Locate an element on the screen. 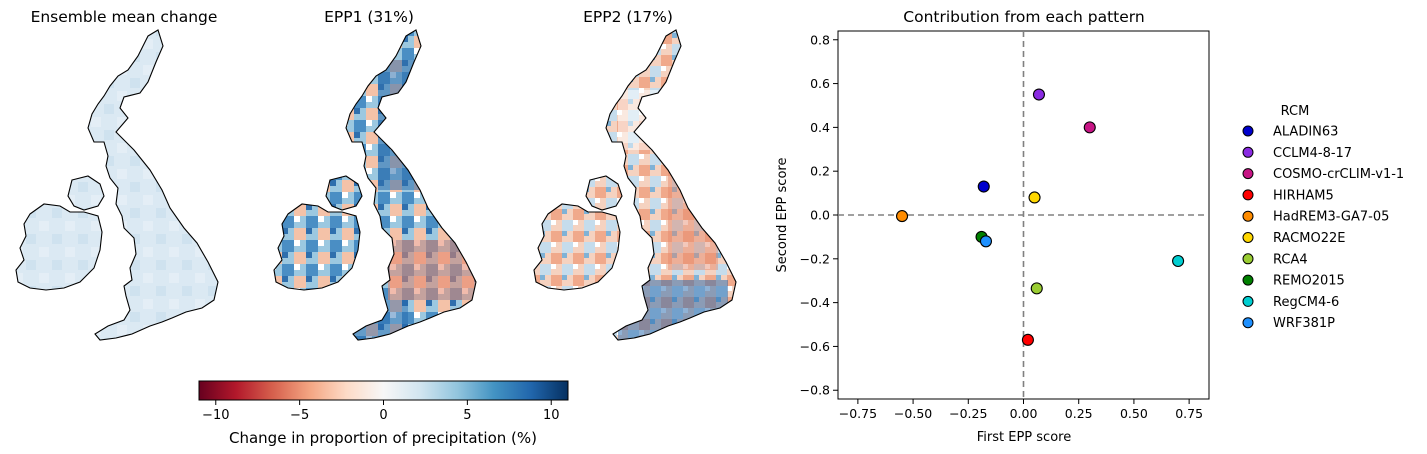  legend-marker-rca4 is located at coordinates (1248, 259).